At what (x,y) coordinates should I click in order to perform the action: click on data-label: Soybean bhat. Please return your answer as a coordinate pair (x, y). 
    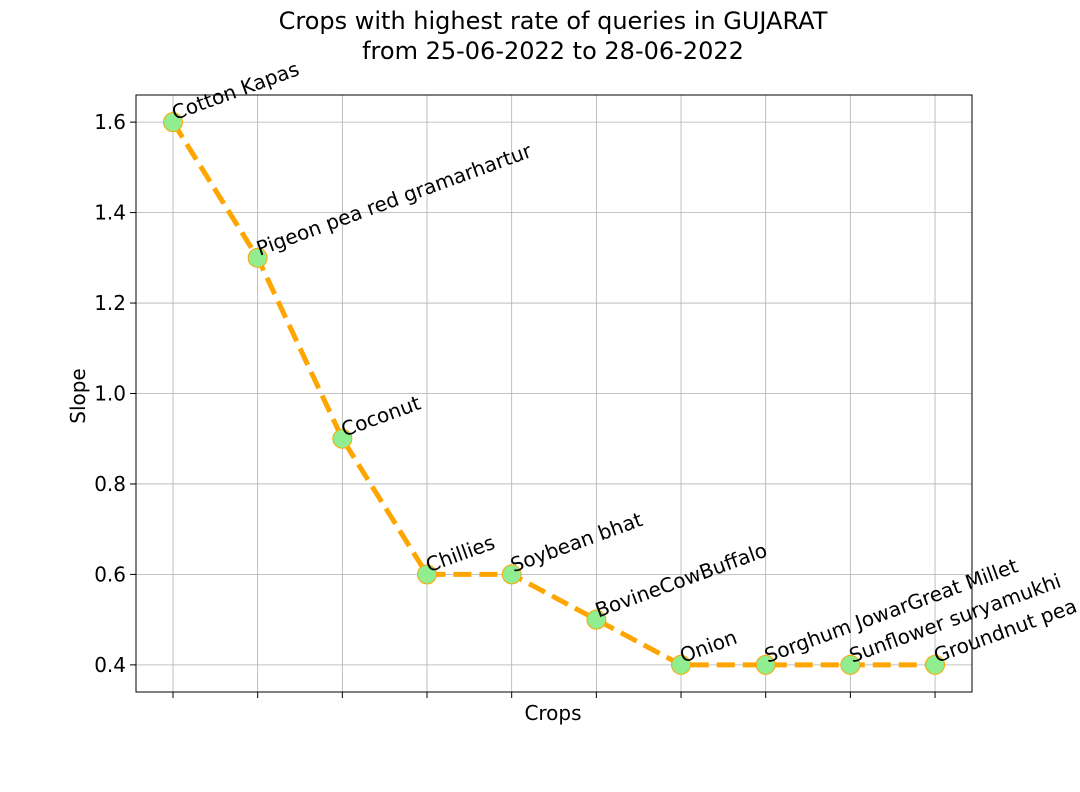
    Looking at the image, I should click on (576, 542).